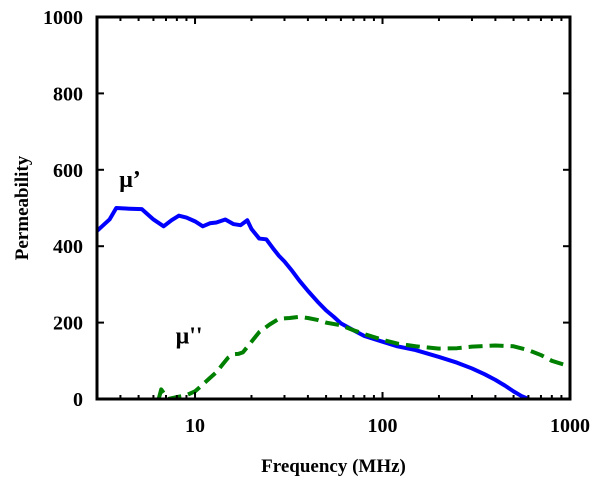 The image size is (600, 483). I want to click on y-tick-label: 200, so click(68, 324).